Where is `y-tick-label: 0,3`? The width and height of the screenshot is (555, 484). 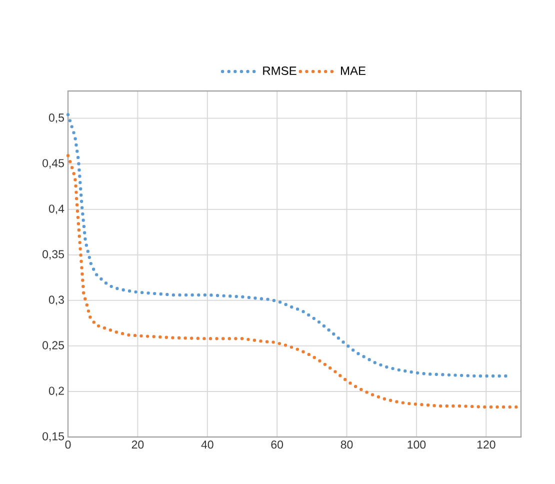
y-tick-label: 0,3 is located at coordinates (56, 301).